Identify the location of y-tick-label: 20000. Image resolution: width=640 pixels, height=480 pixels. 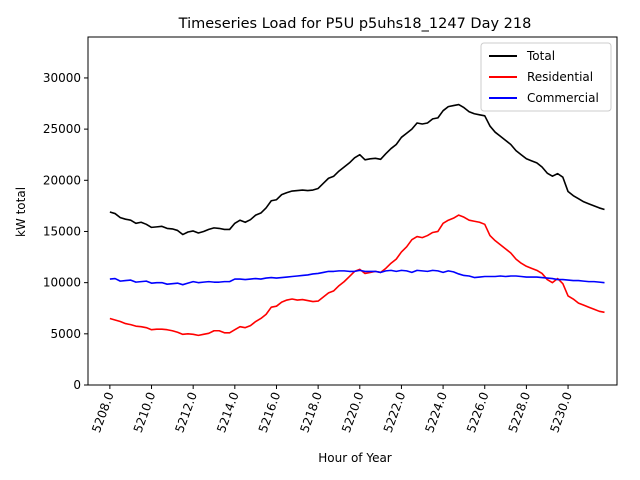
(62, 180).